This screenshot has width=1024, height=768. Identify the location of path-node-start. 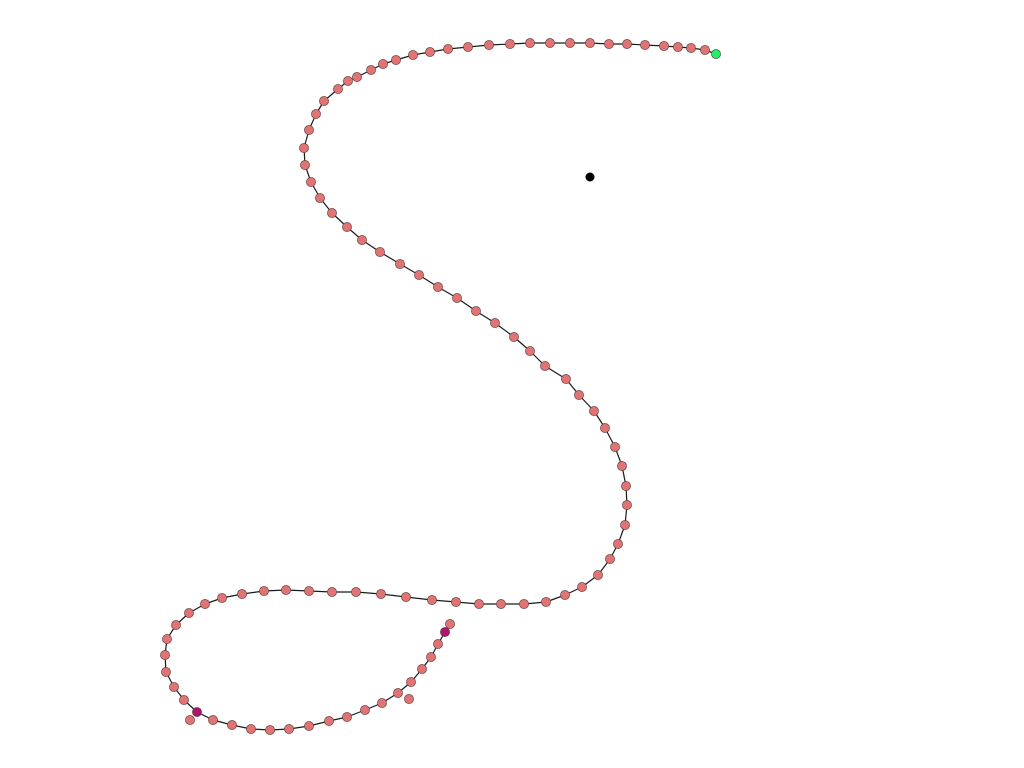
(716, 54).